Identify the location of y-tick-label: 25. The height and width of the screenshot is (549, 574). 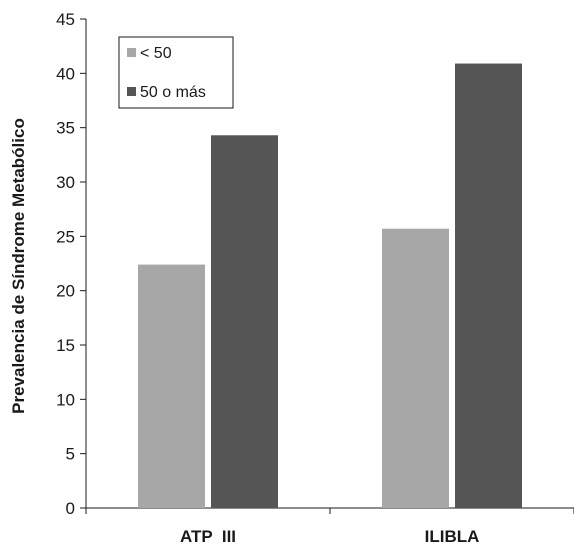
(65, 236).